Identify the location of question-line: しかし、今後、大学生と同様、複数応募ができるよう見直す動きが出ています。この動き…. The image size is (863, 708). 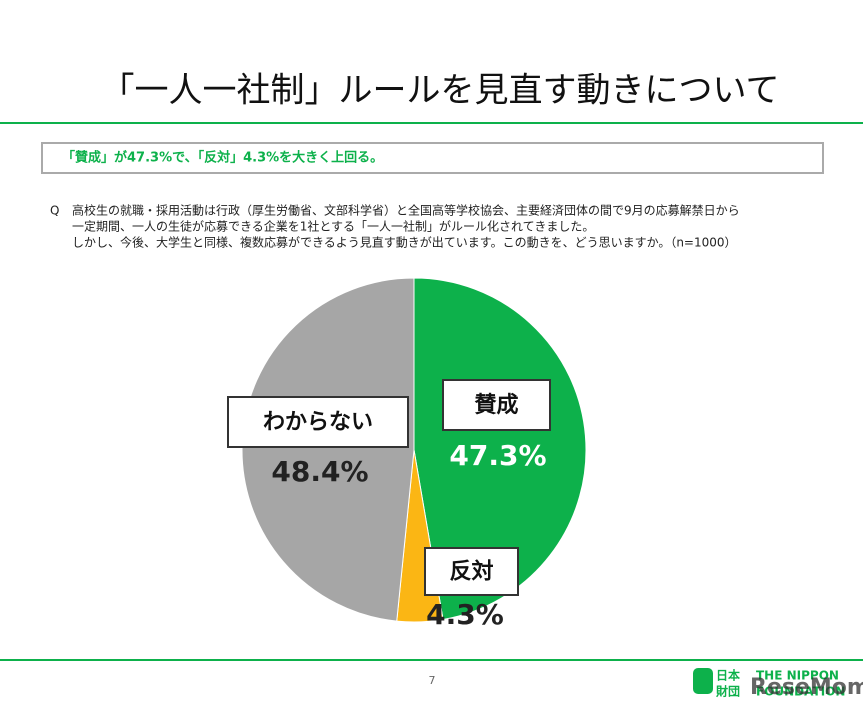
(404, 242).